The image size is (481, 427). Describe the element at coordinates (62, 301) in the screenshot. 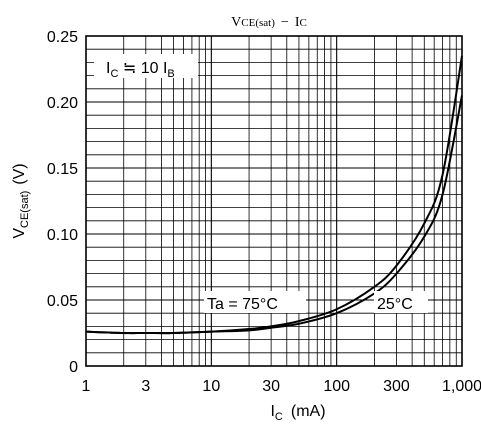

I see `y-tick-label: 0.05` at that location.